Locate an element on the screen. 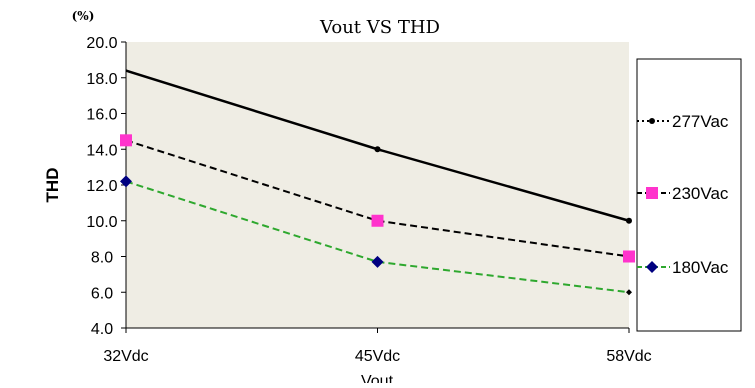  legend-item-180Vac: 180Vac is located at coordinates (683, 267).